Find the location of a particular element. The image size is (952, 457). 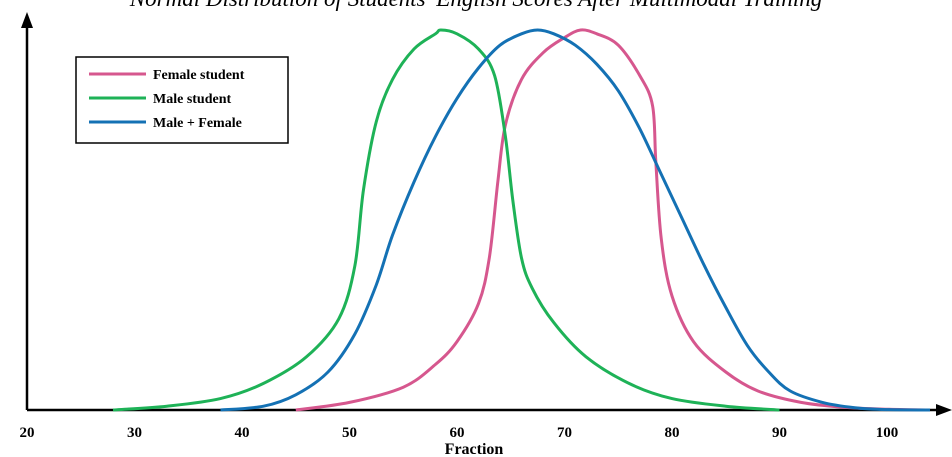

x-tick-label: 50 is located at coordinates (349, 433).